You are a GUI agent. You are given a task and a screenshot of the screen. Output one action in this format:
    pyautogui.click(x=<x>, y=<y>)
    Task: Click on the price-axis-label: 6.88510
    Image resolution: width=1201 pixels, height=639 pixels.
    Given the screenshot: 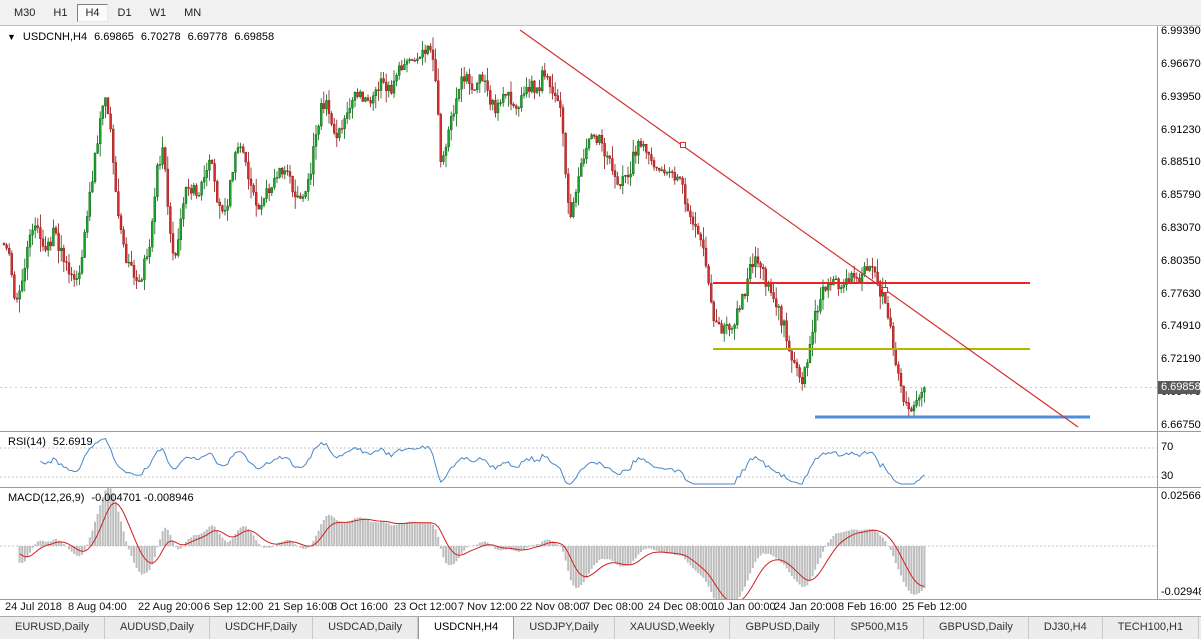 What is the action you would take?
    pyautogui.click(x=1181, y=162)
    